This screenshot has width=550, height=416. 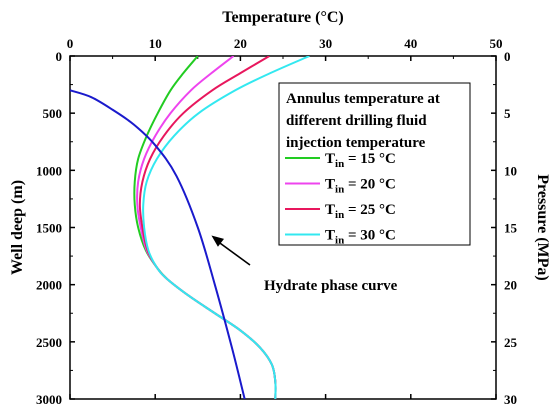 What do you see at coordinates (370, 210) in the screenshot?
I see `legend-entry-value: = 25 °C` at bounding box center [370, 210].